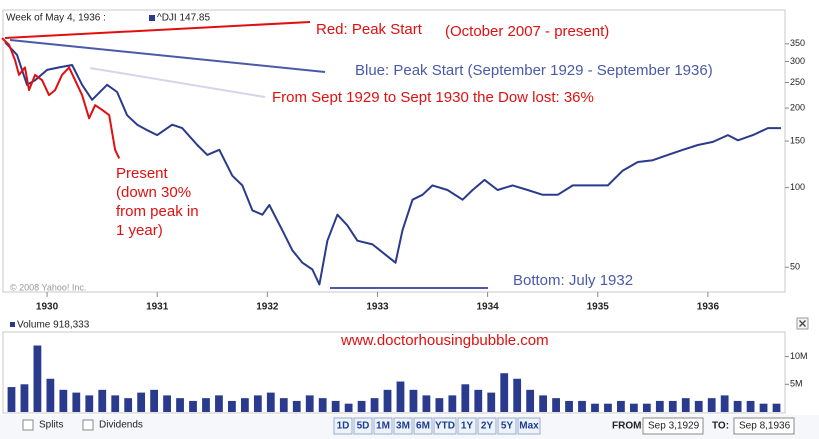 This screenshot has width=819, height=439. I want to click on range-button: 2Y, so click(487, 426).